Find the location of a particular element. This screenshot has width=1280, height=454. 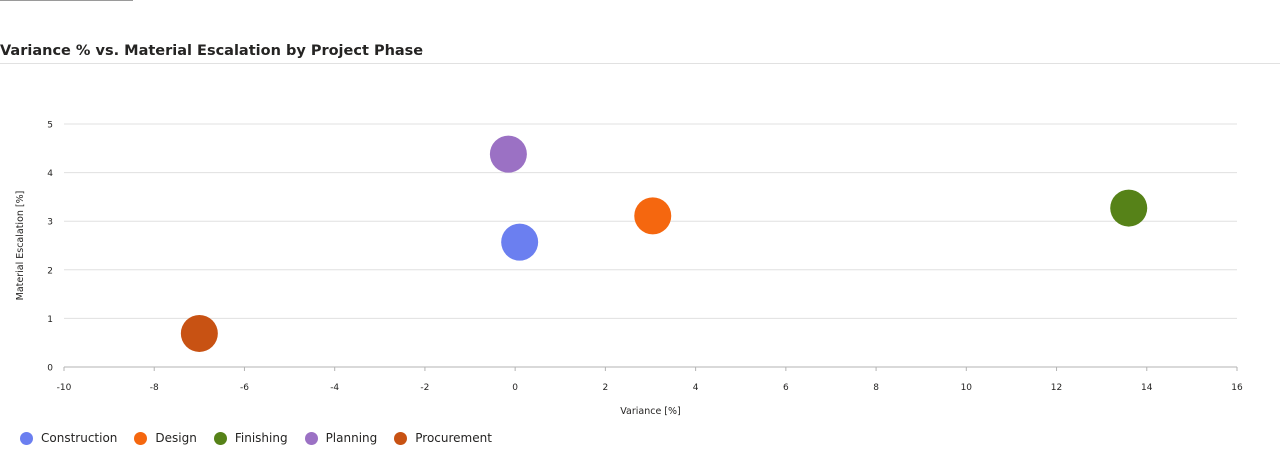

legend-item-planning: Planning is located at coordinates (341, 438).